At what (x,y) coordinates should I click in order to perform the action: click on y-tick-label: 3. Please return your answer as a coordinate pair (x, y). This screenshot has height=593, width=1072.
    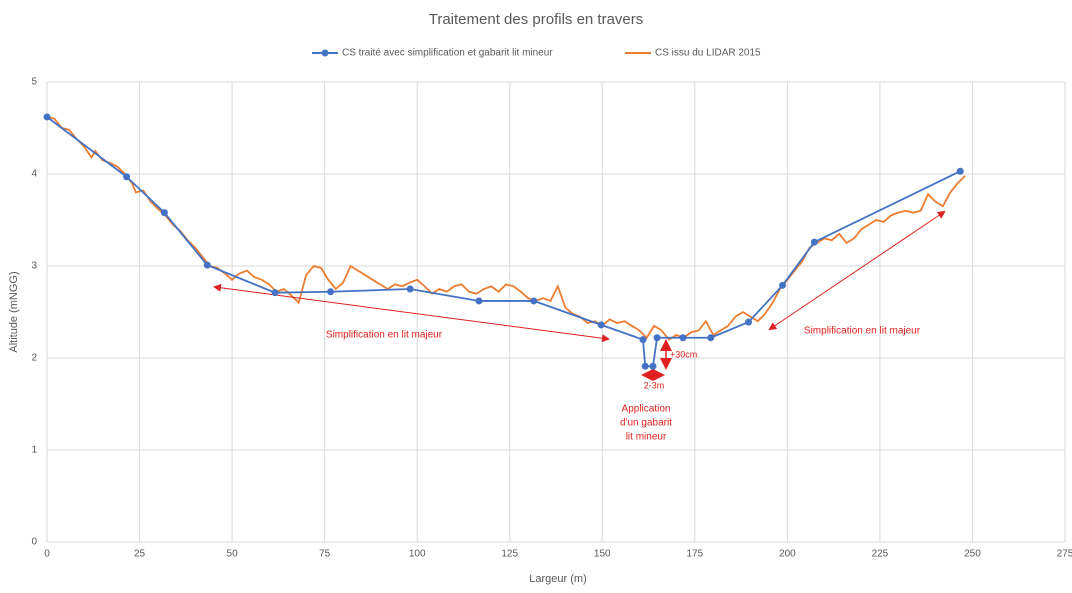
    Looking at the image, I should click on (34, 266).